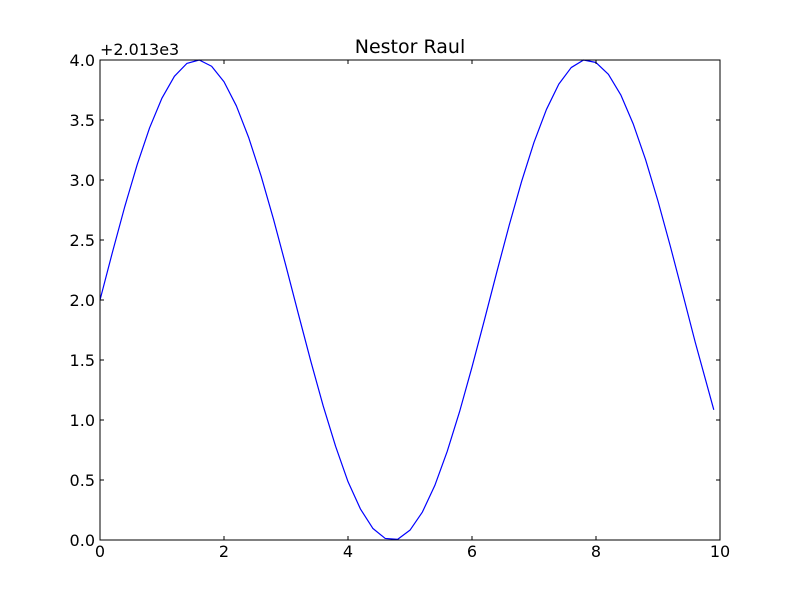  I want to click on chart-title: Nestor Raul, so click(410, 47).